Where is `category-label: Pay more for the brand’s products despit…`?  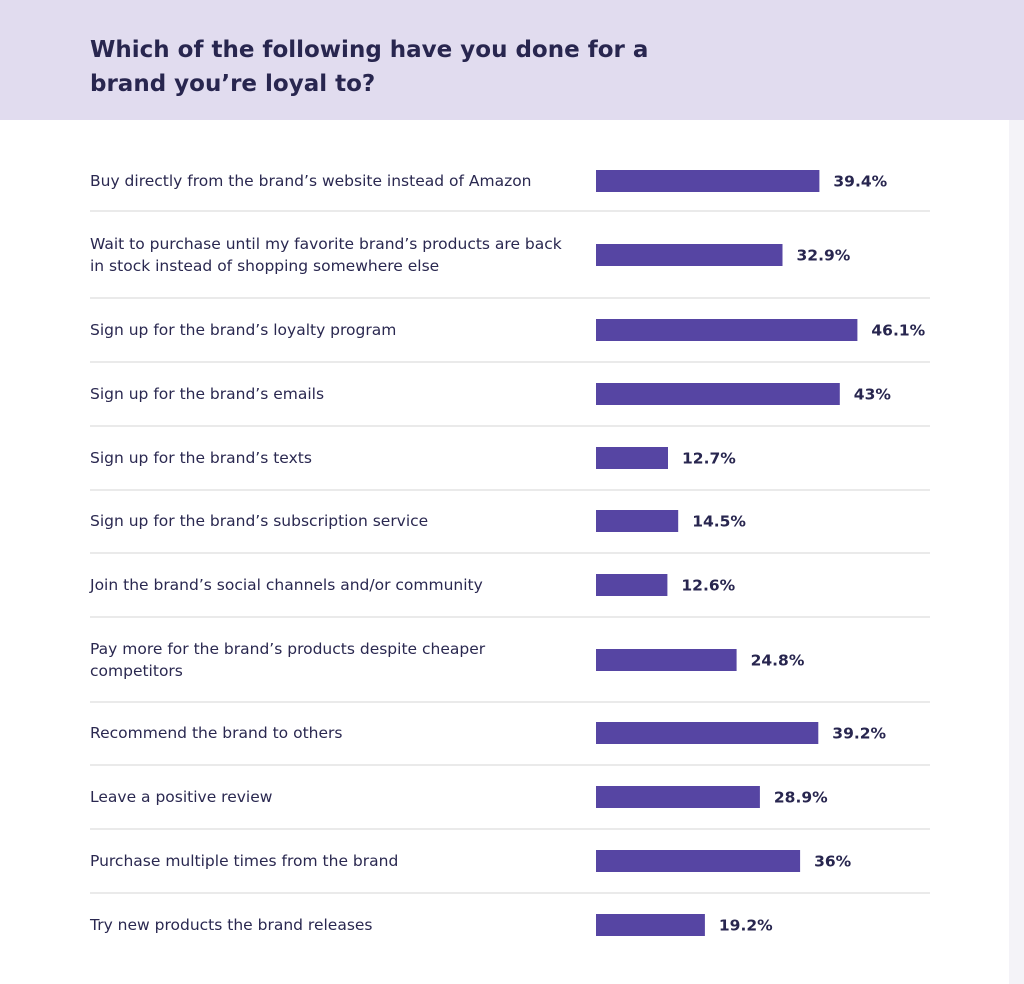
category-label: Pay more for the brand’s products despit… is located at coordinates (288, 660).